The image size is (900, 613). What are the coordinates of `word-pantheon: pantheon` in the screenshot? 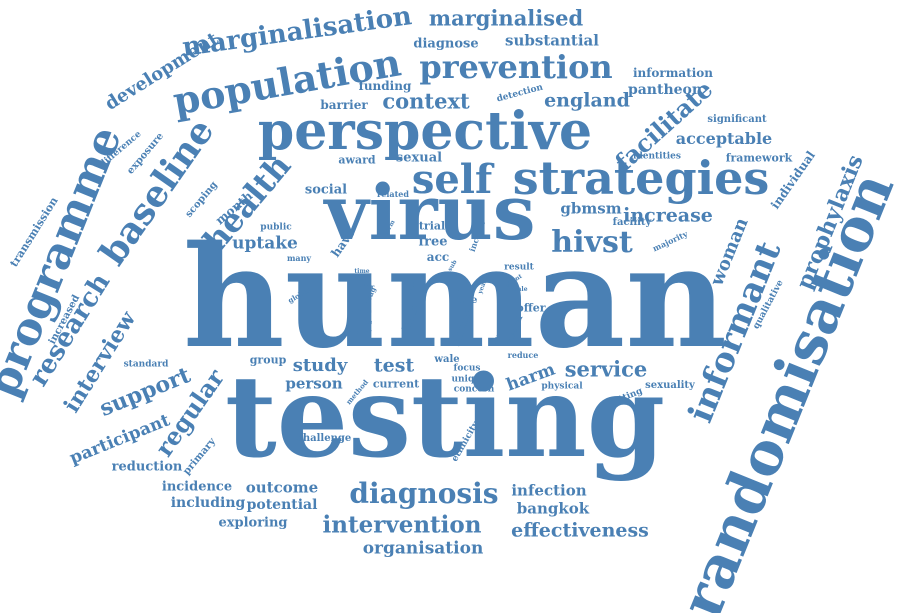 It's located at (665, 90).